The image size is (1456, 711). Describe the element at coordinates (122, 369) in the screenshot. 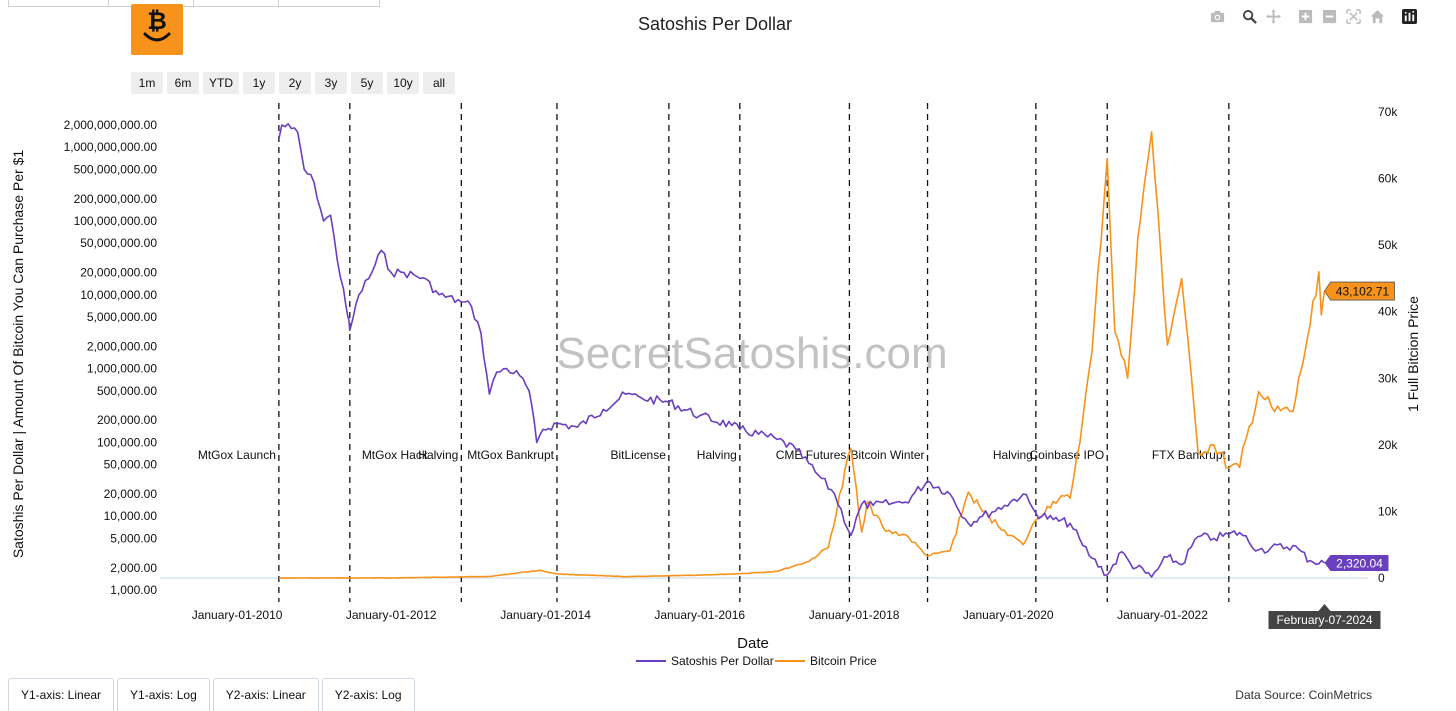

I see `y1-tick-label: 1,000,000.00` at that location.